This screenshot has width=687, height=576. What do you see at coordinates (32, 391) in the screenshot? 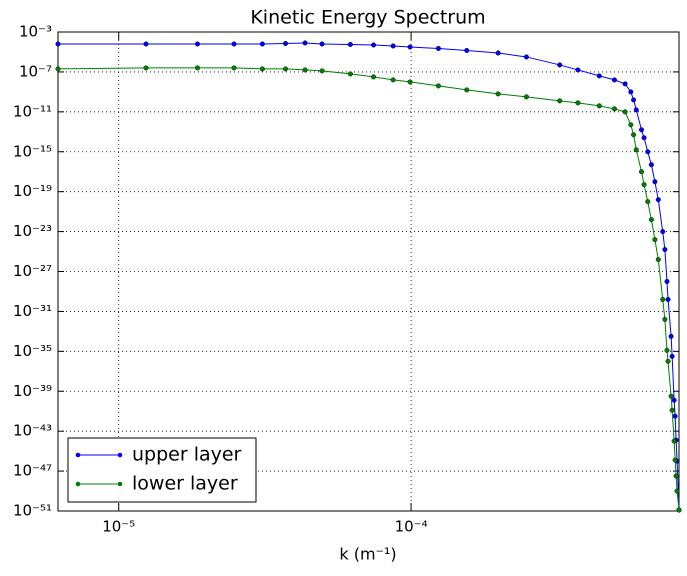
I see `y-tick-label: 10⁻³⁹` at bounding box center [32, 391].